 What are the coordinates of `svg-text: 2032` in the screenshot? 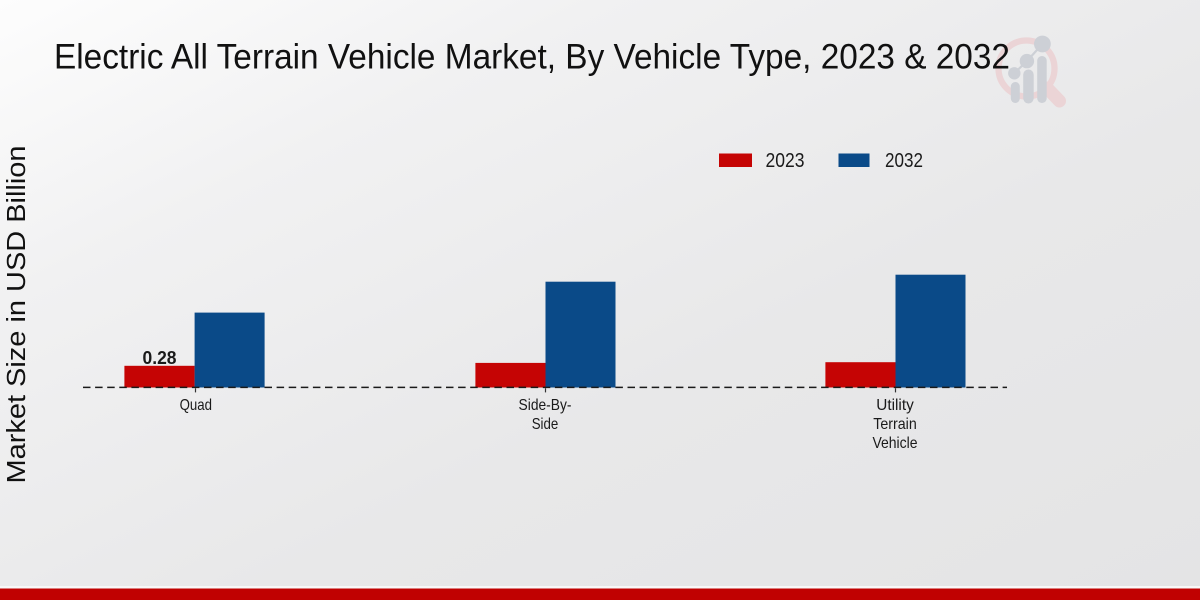 It's located at (904, 161).